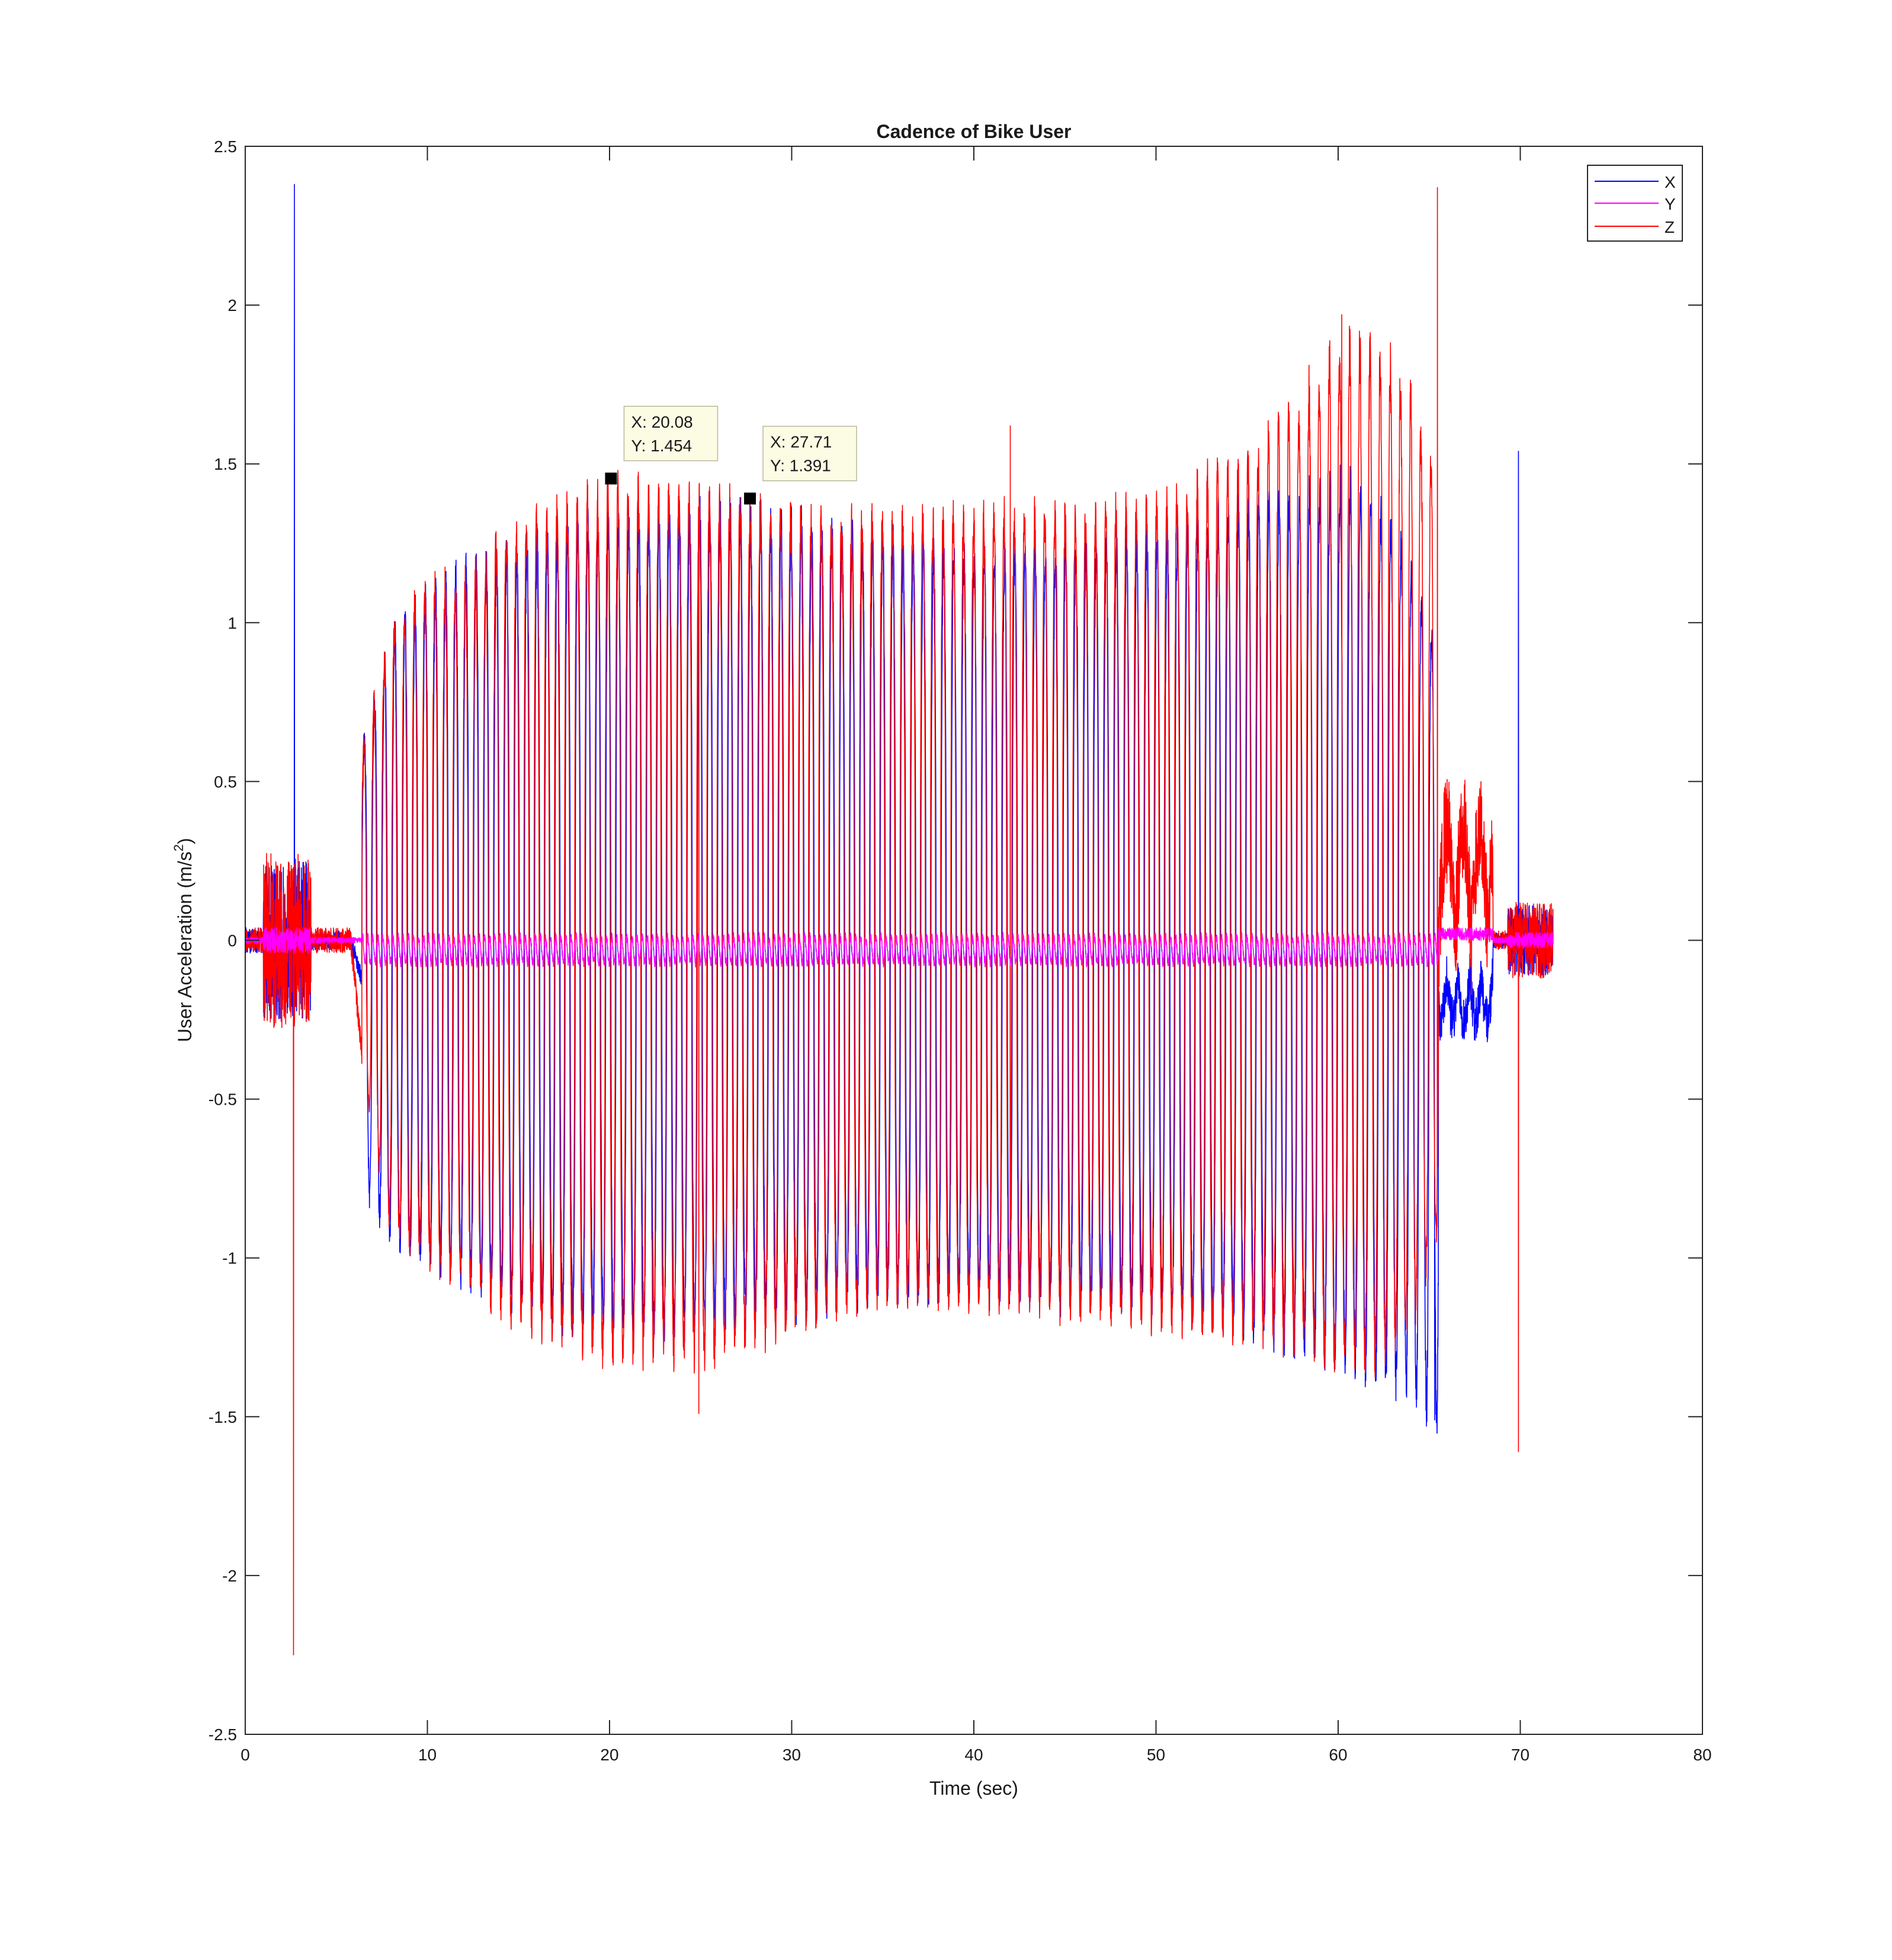  I want to click on datatip-y-label: Y: 1.454, so click(661, 446).